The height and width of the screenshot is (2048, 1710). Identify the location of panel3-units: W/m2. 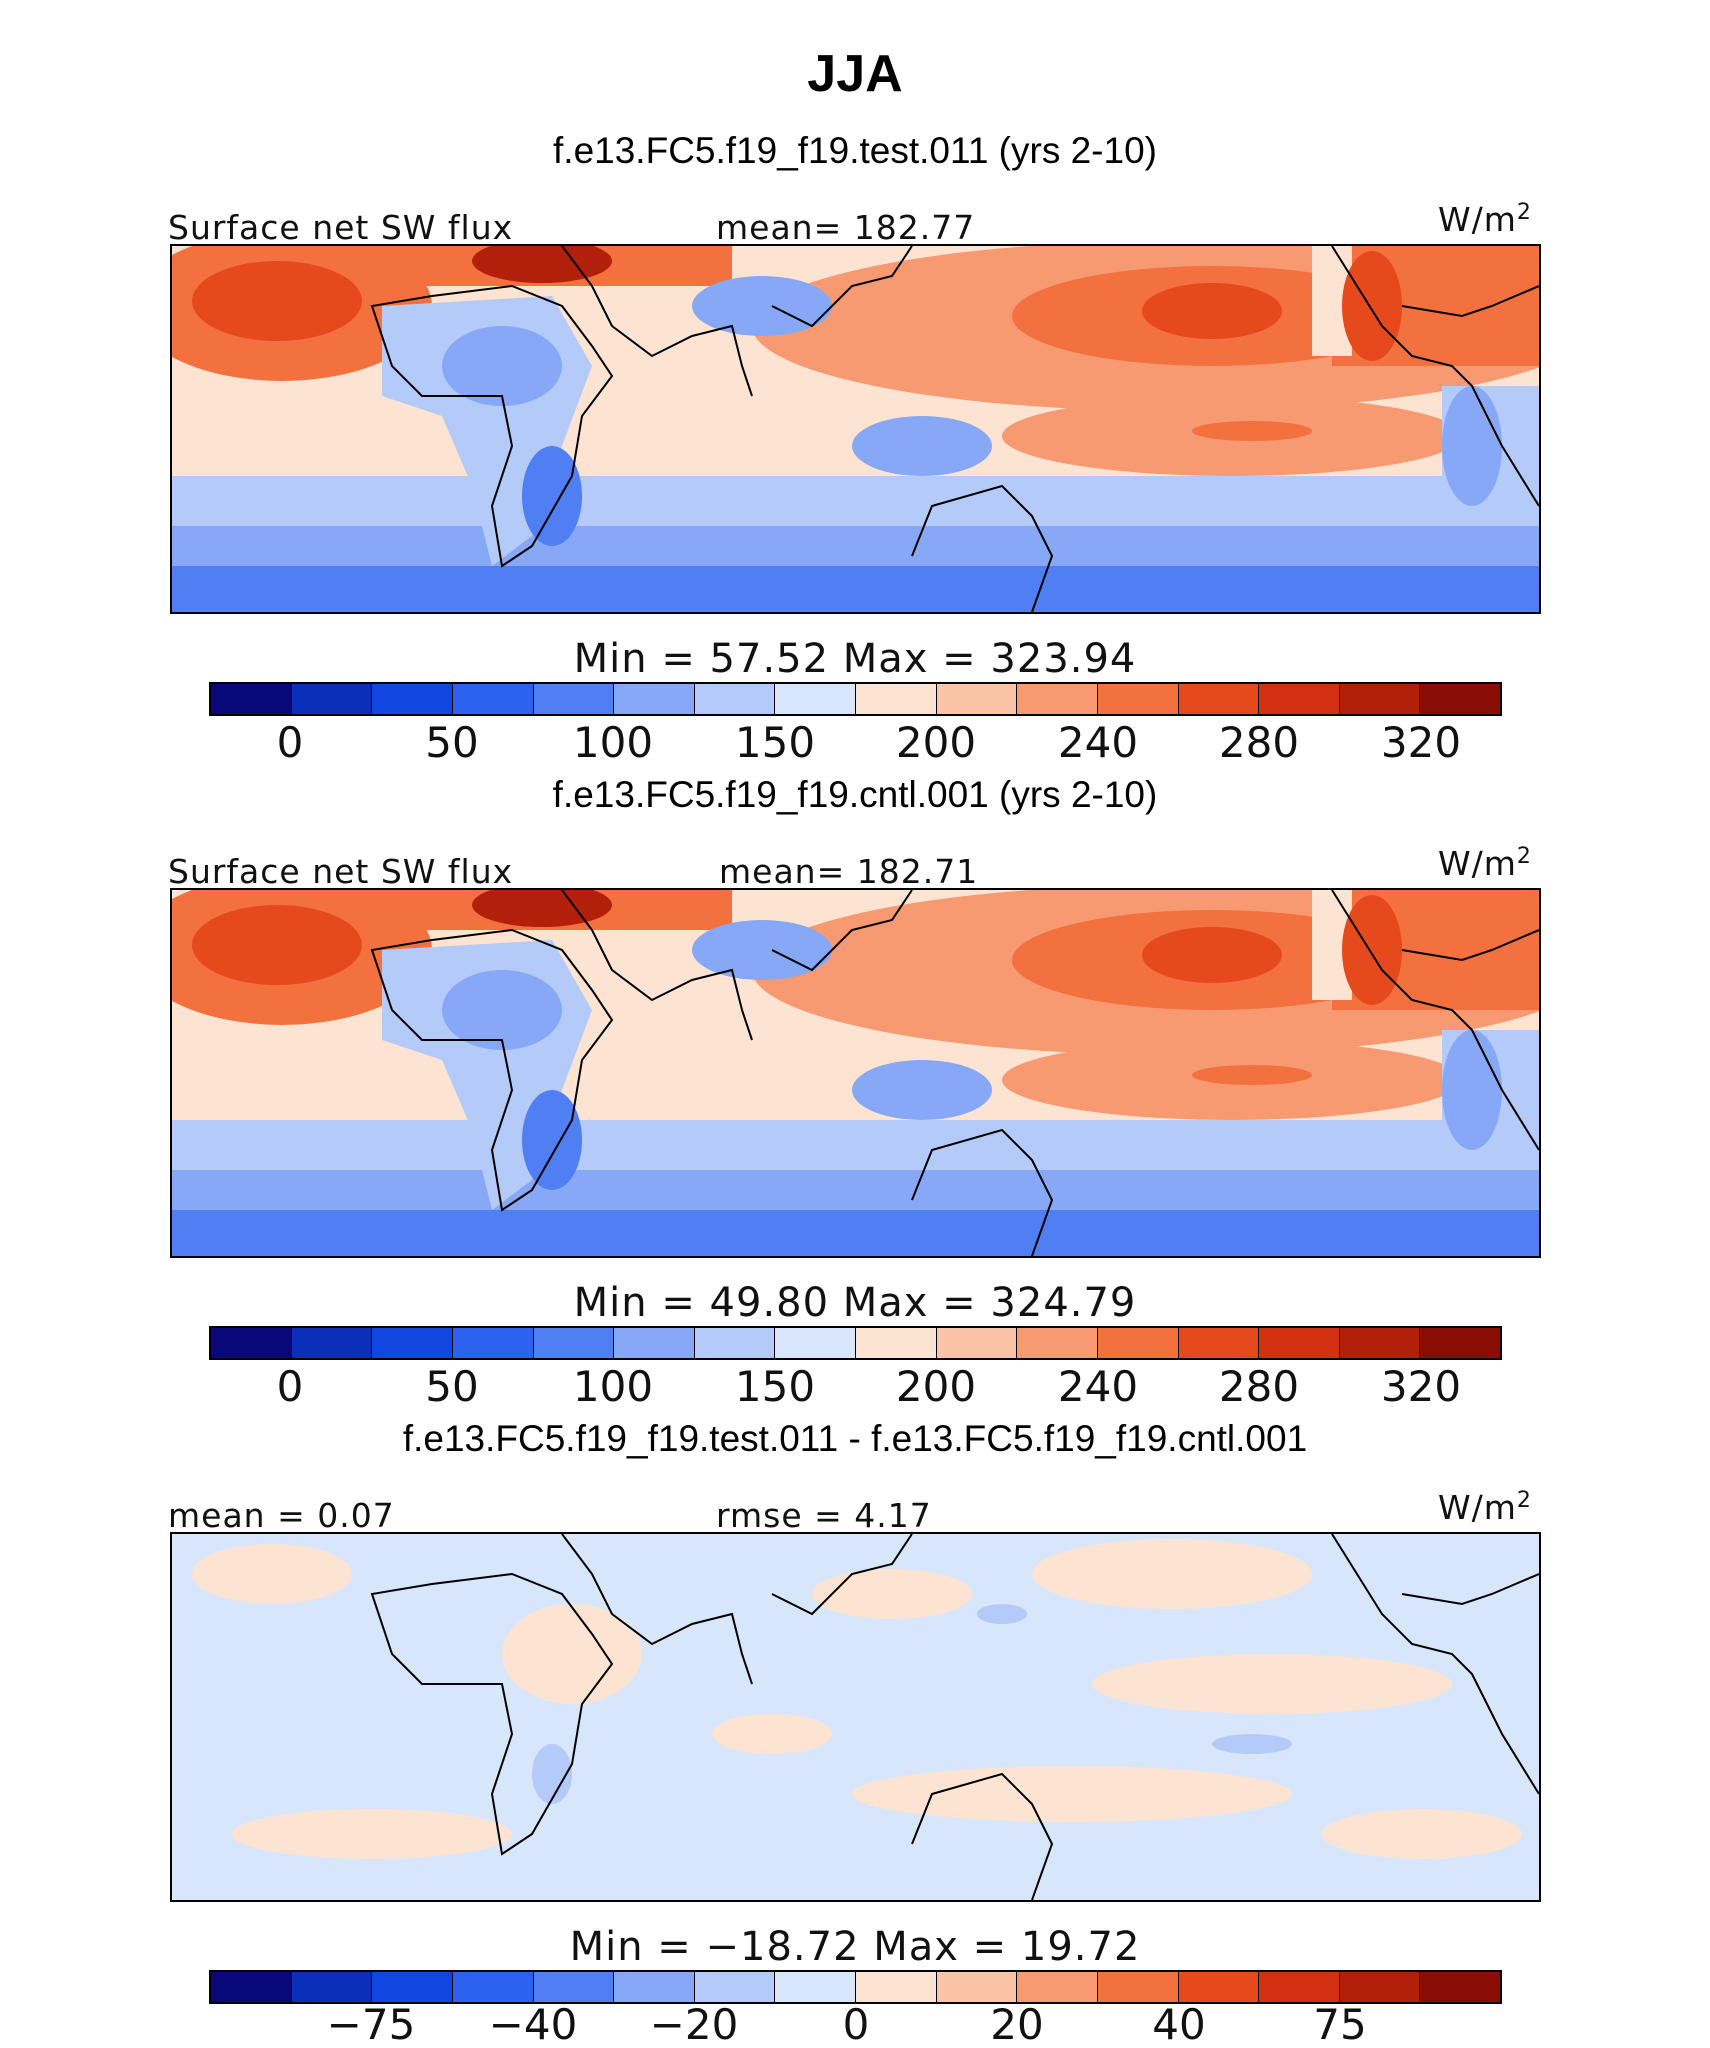
(1485, 1507).